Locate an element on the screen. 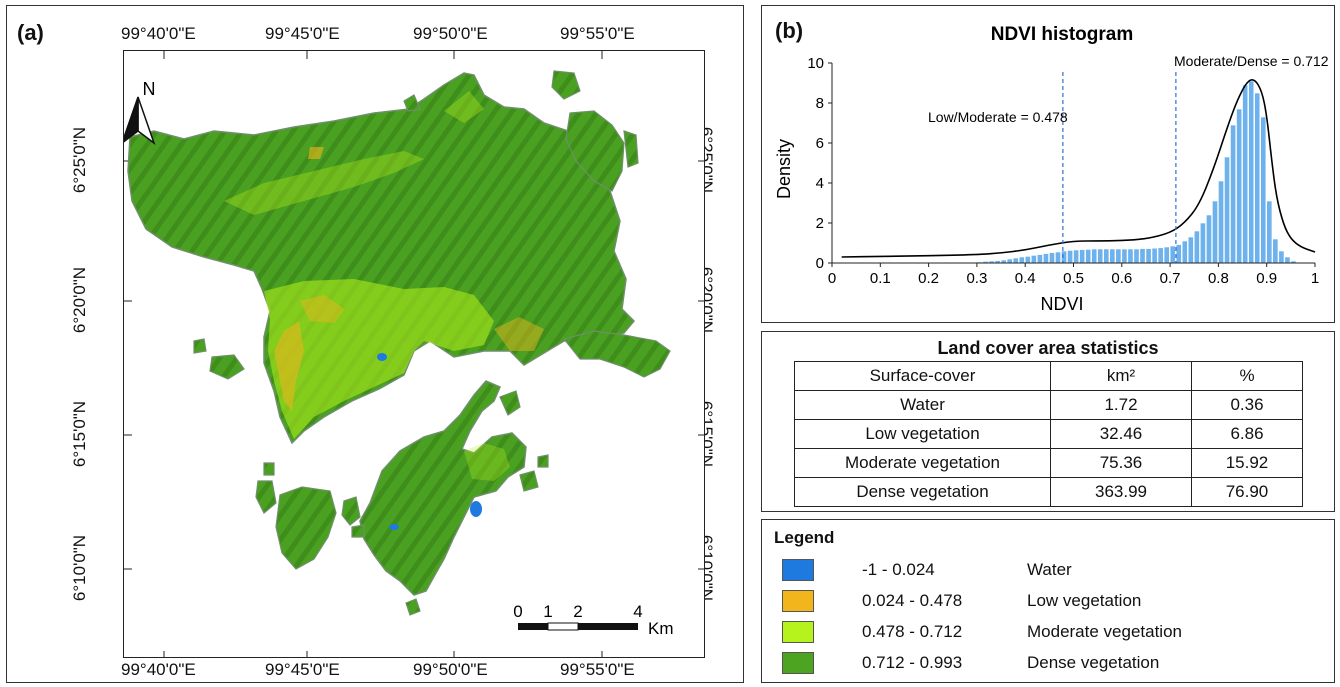  table-cell: 15.92 is located at coordinates (1247, 463).